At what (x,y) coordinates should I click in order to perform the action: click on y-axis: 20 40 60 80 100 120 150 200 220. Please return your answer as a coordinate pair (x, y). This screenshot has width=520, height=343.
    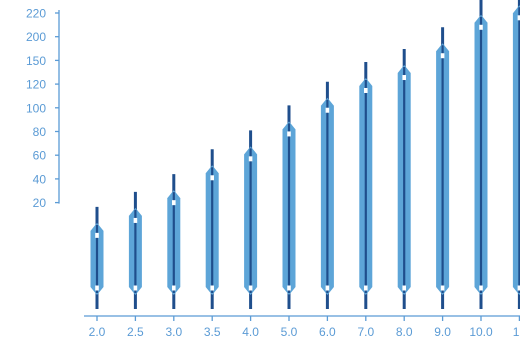
    Looking at the image, I should click on (43, 108).